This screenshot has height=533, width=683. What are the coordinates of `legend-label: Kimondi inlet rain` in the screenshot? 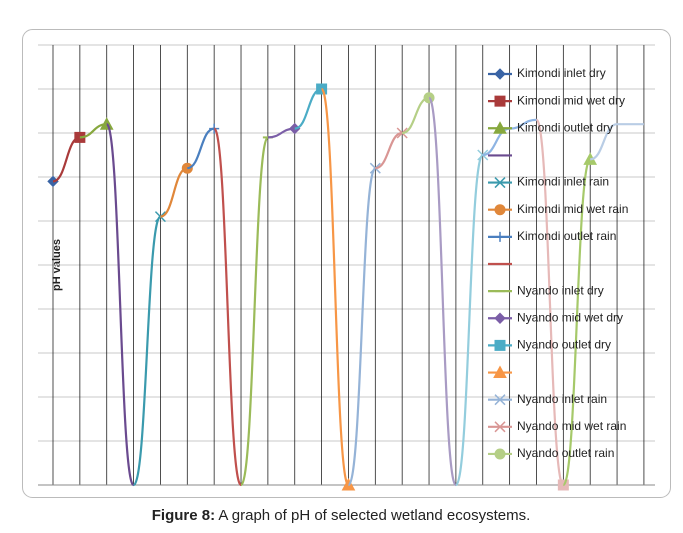 It's located at (563, 182).